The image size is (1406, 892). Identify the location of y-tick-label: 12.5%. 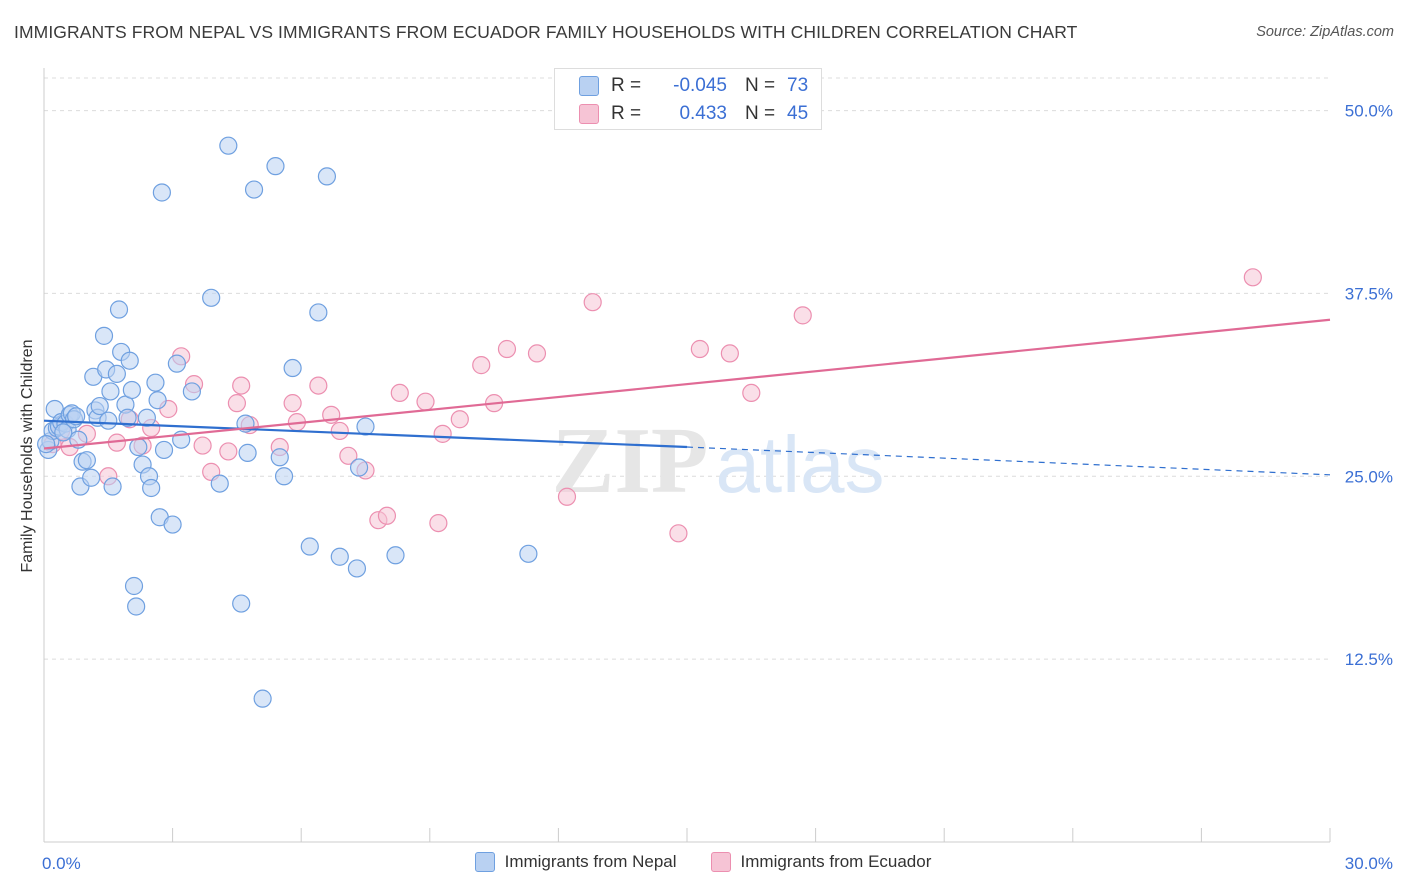
(1369, 659).